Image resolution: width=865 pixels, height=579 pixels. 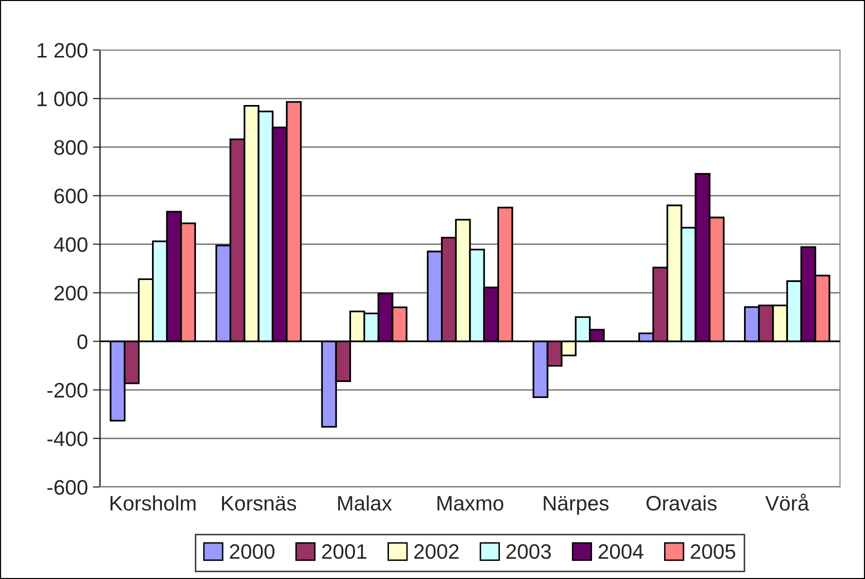 What do you see at coordinates (67, 487) in the screenshot?
I see `y-tick-label: -600` at bounding box center [67, 487].